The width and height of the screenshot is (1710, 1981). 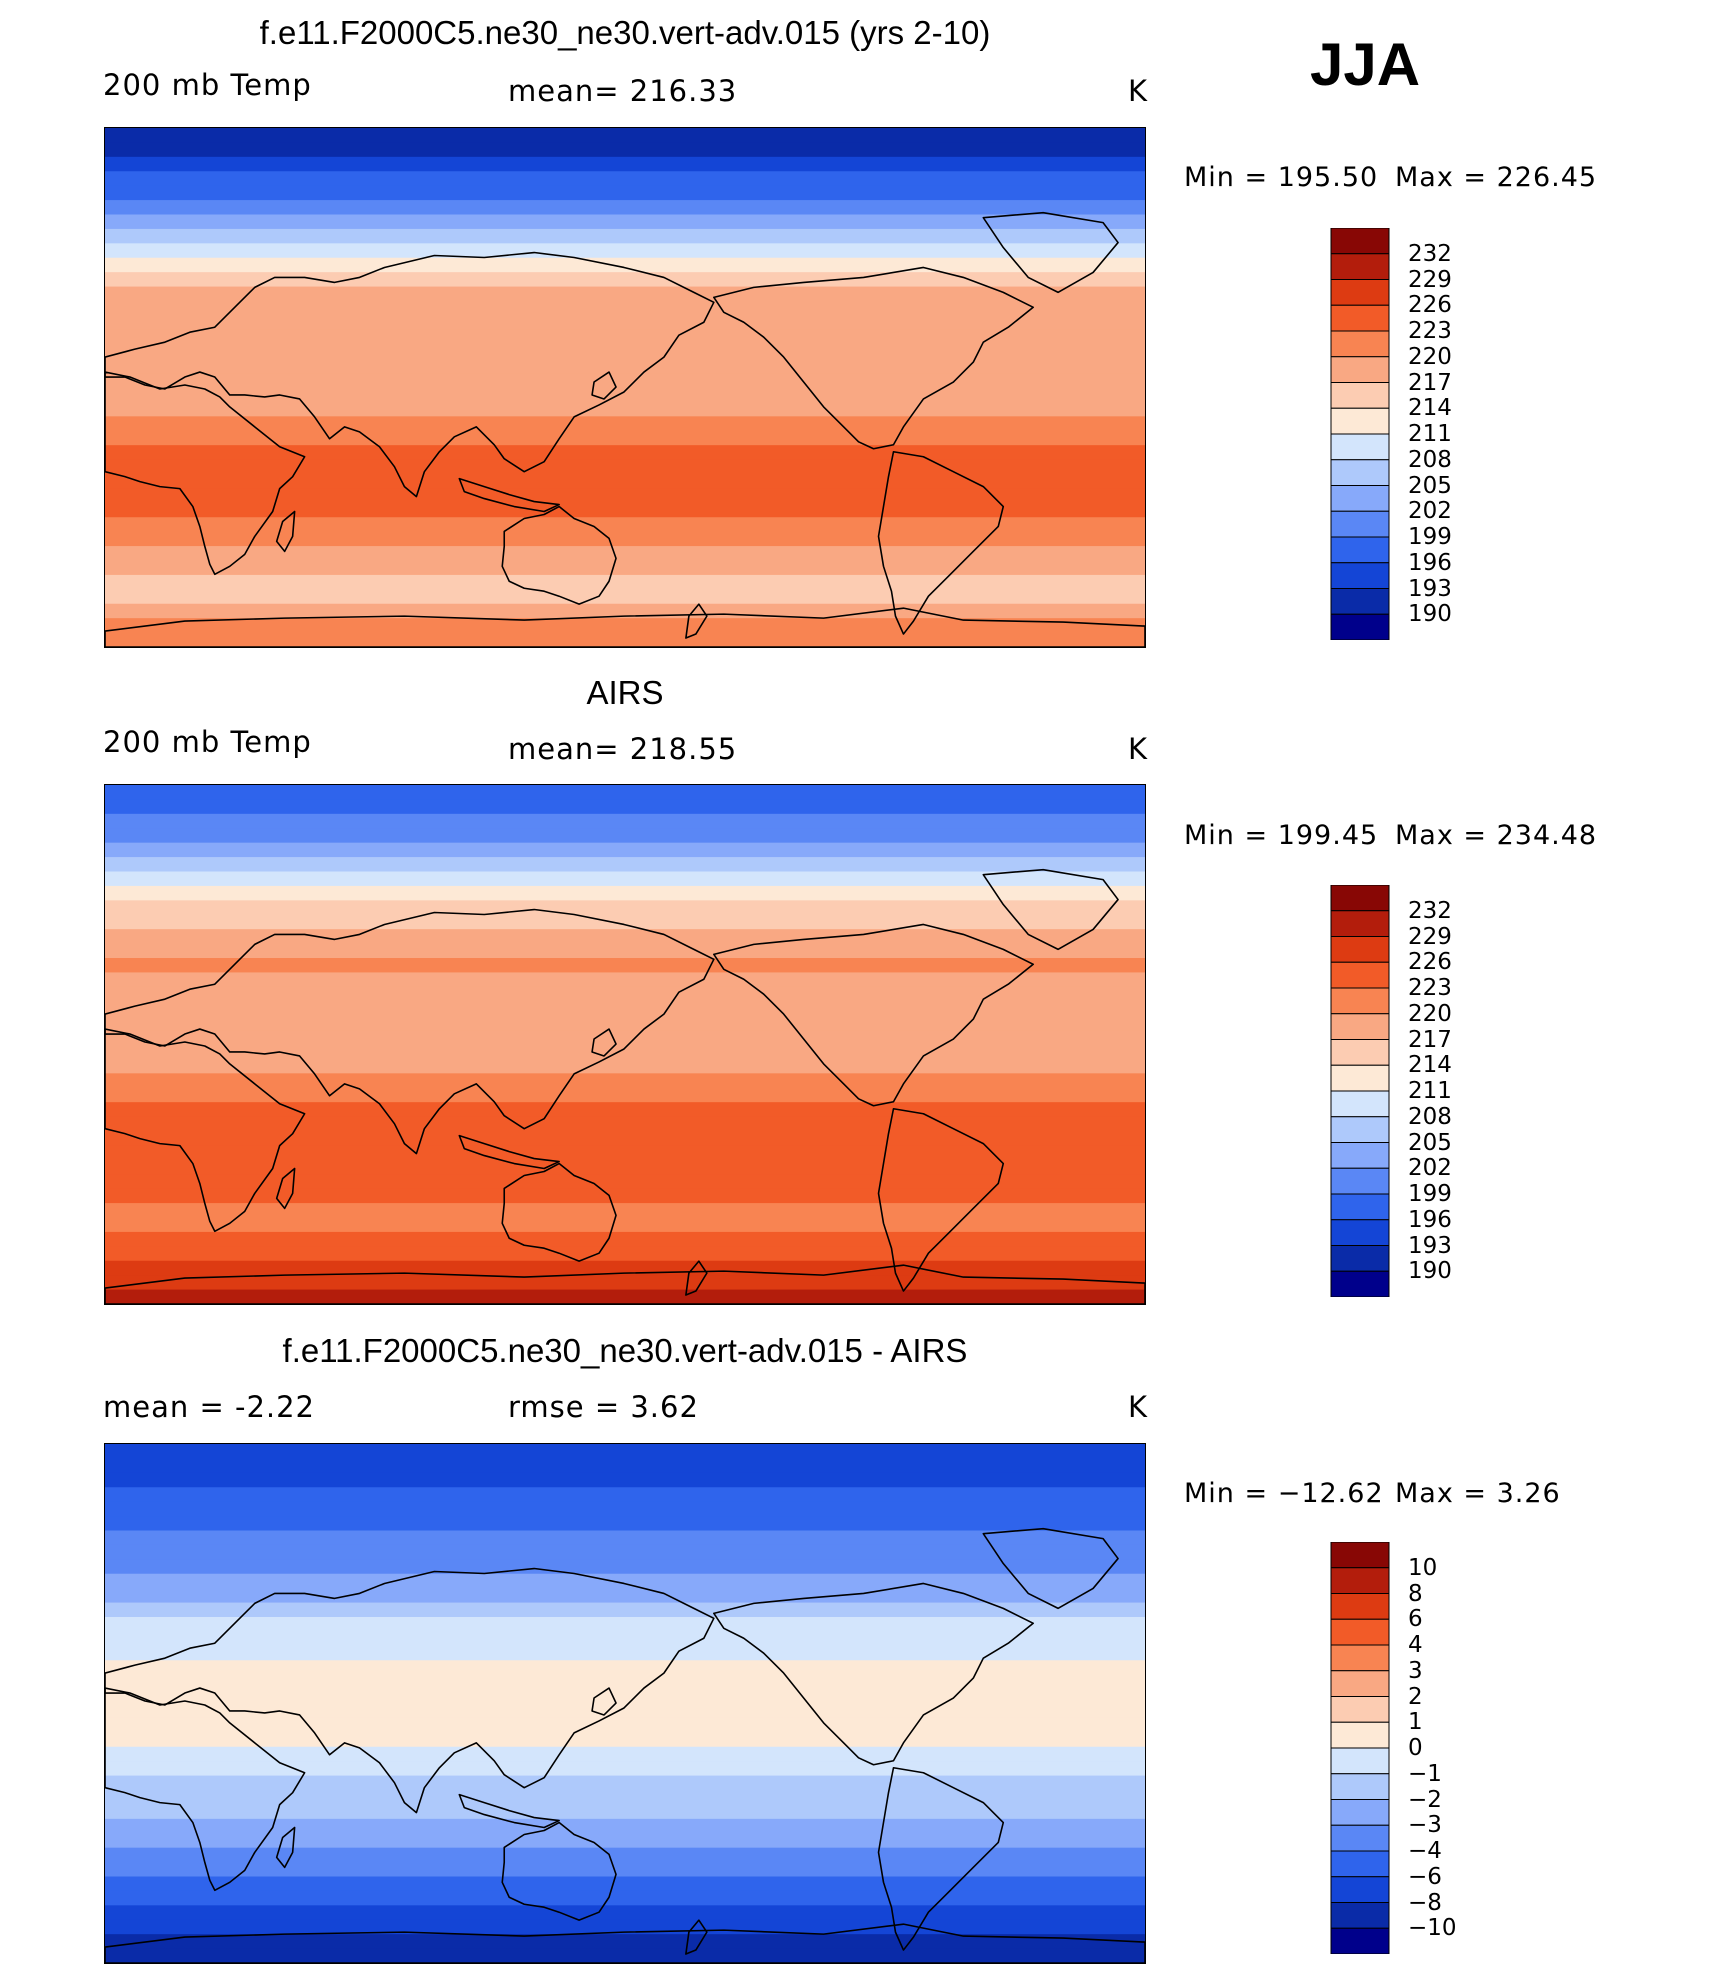 I want to click on coastline-indonesia, so click(x=509, y=1811).